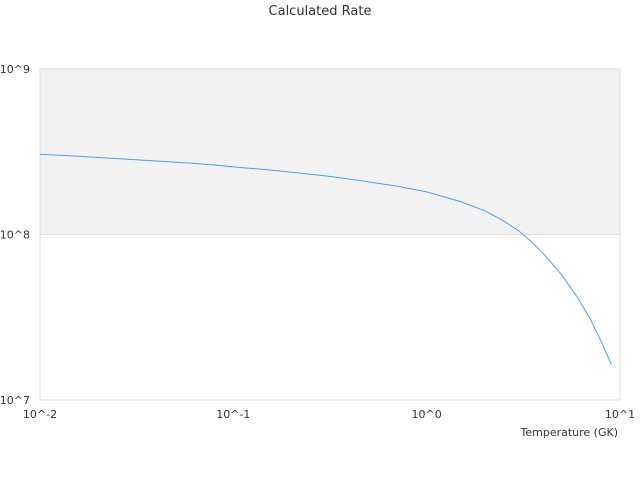 The image size is (640, 484). Describe the element at coordinates (15, 235) in the screenshot. I see `y-tick-label: 10^8` at that location.